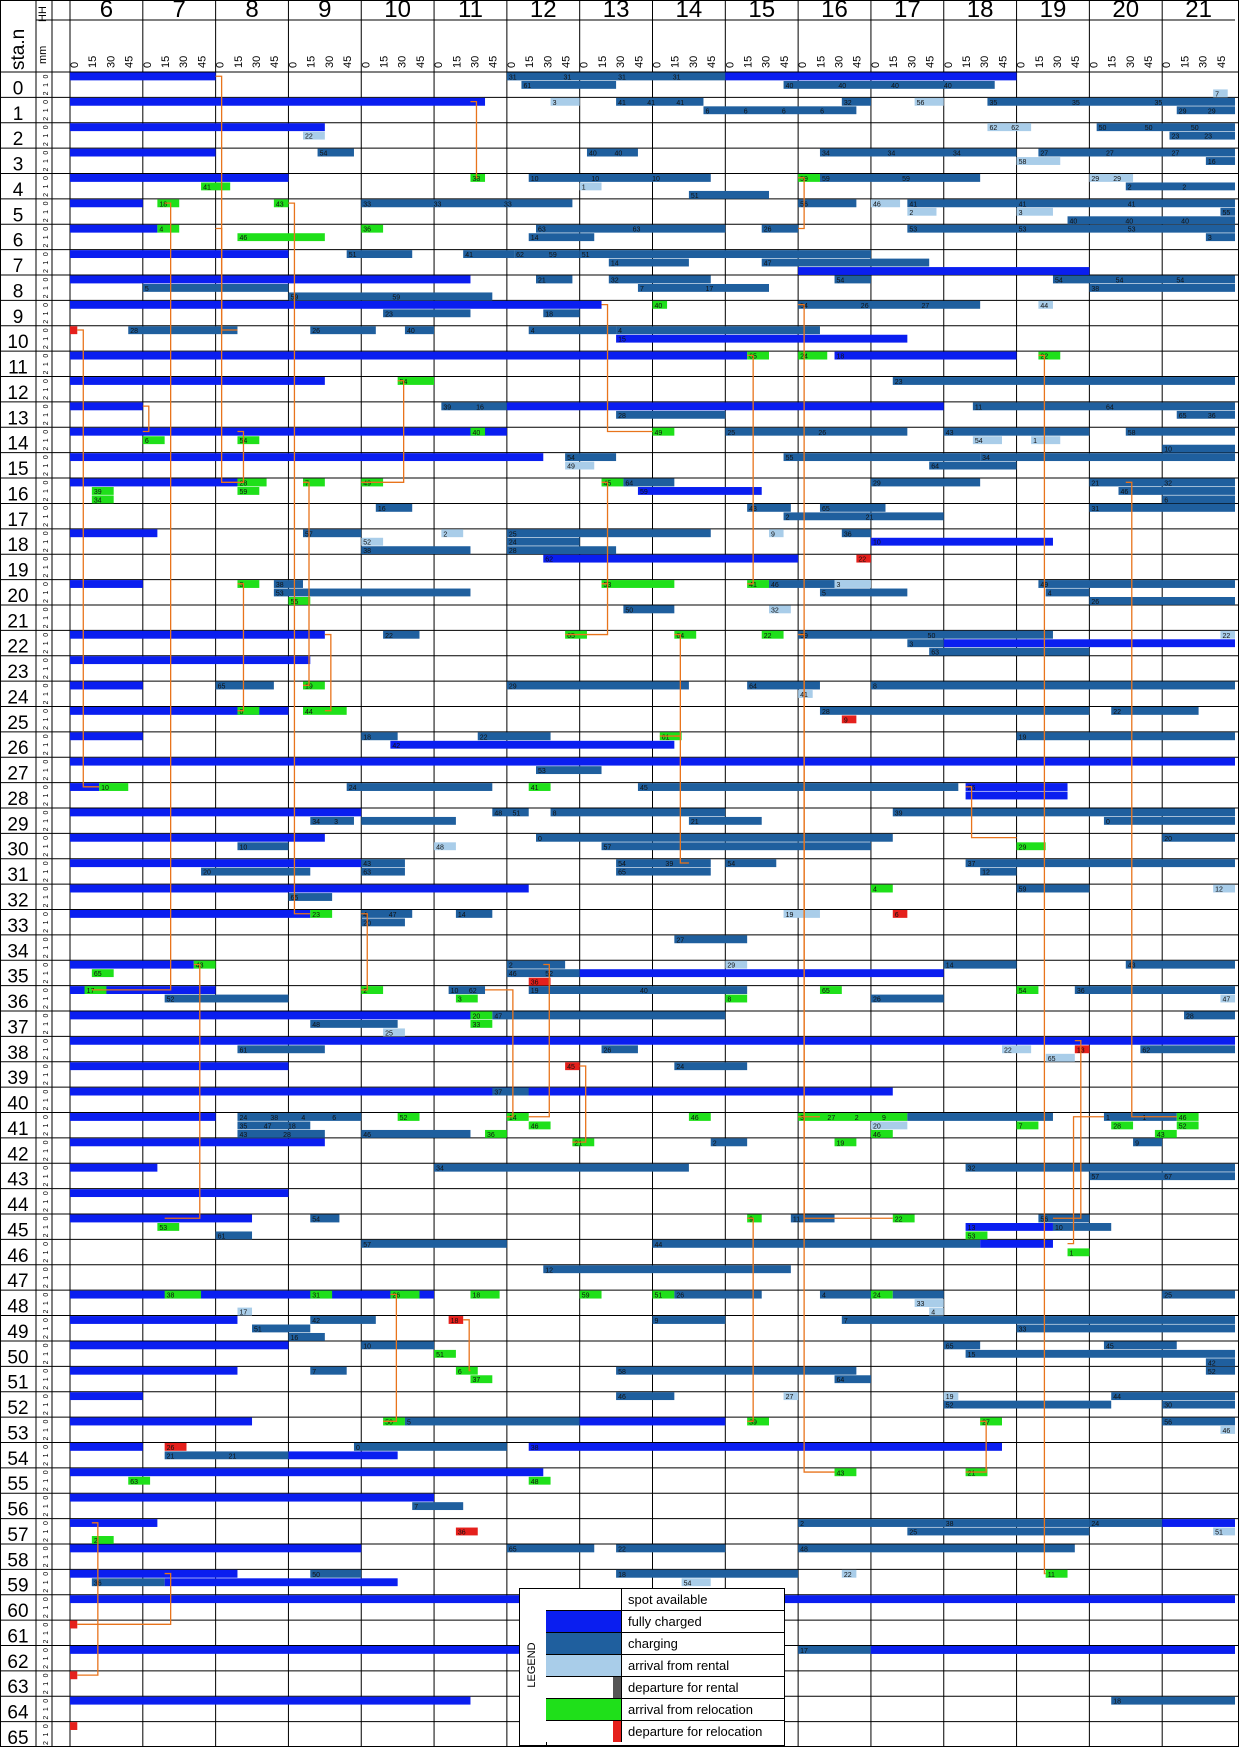  Describe the element at coordinates (840, 62) in the screenshot. I see `minute-label: 30` at that location.